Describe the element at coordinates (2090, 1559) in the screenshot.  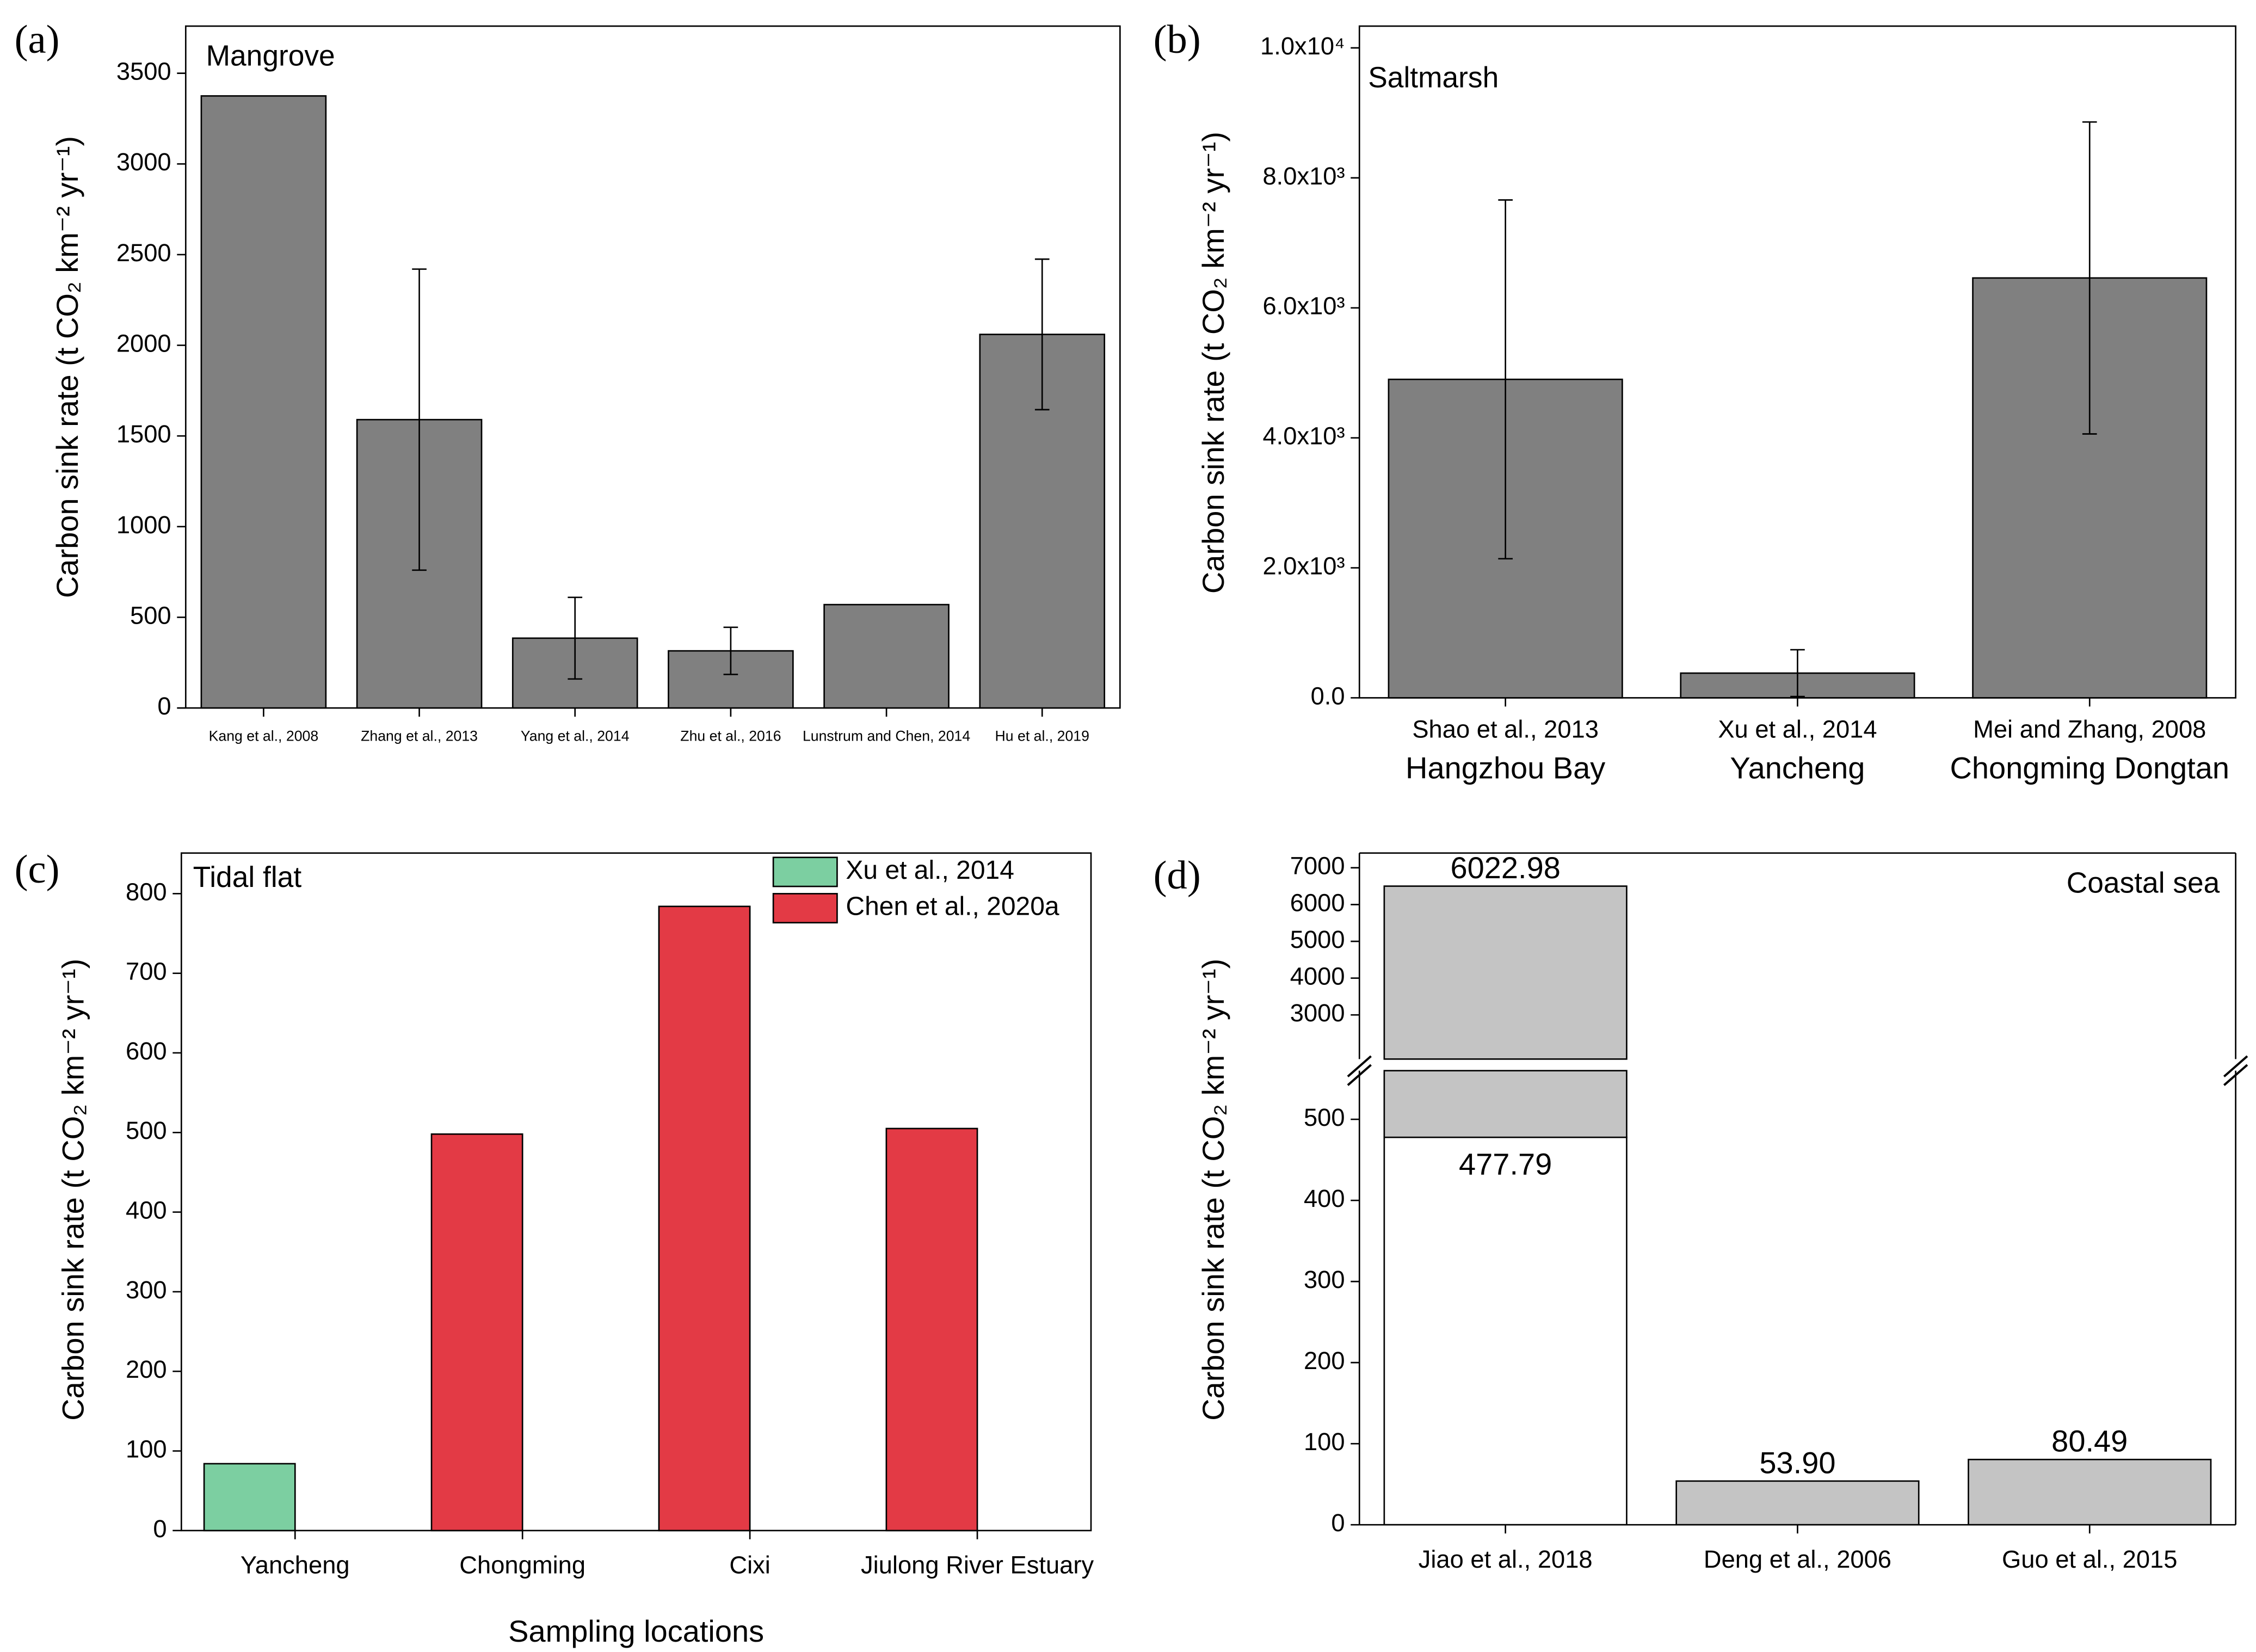
I see `x-tick-label: Guo et al., 2015` at that location.